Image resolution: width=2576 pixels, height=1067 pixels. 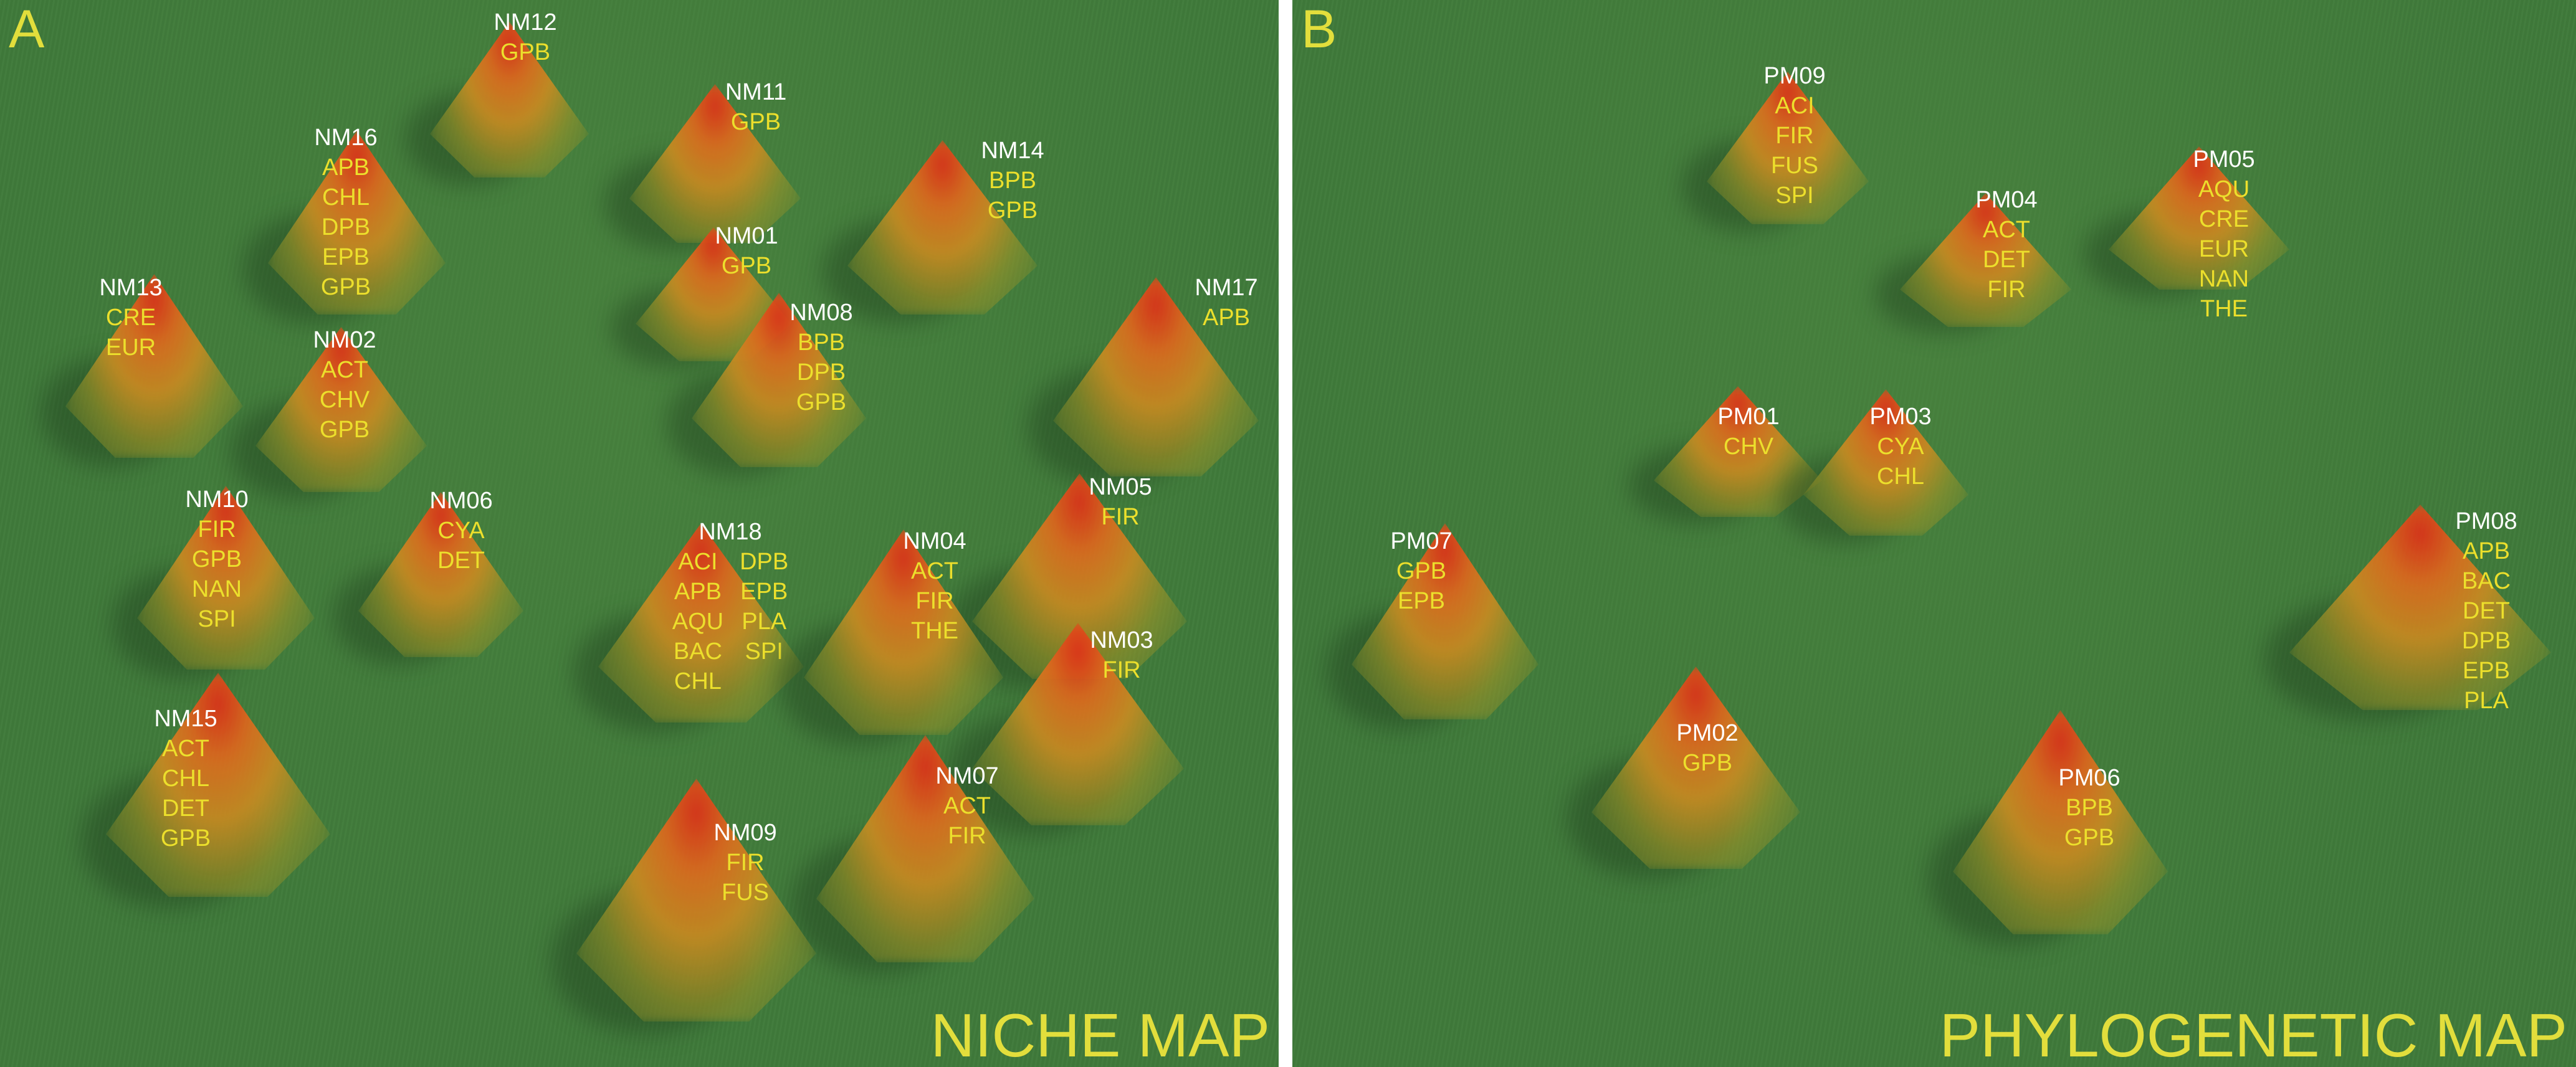 I want to click on pm-pm04-code-1: DET, so click(x=2006, y=260).